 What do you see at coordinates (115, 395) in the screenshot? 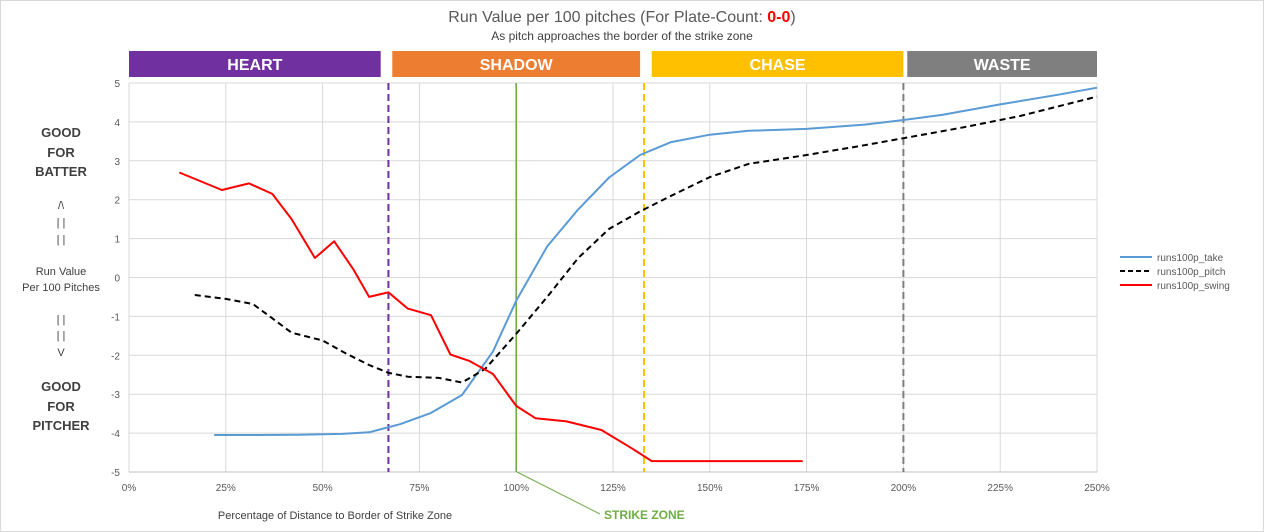
I see `y-tick-label: -3` at bounding box center [115, 395].